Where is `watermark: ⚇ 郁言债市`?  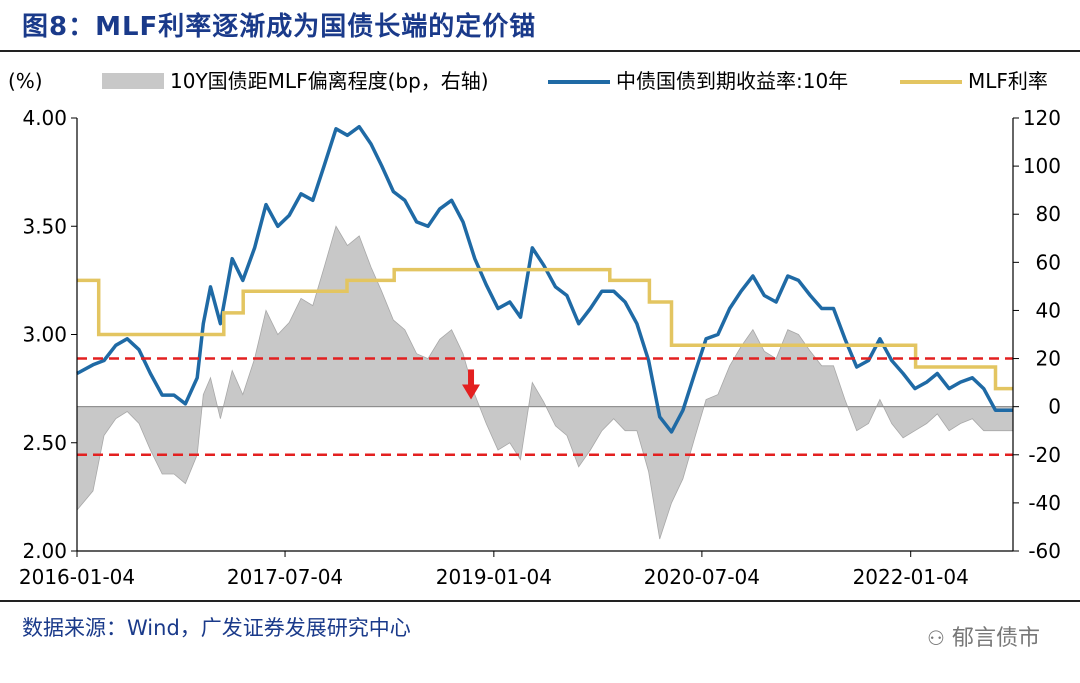
watermark: ⚇ 郁言债市 is located at coordinates (983, 636).